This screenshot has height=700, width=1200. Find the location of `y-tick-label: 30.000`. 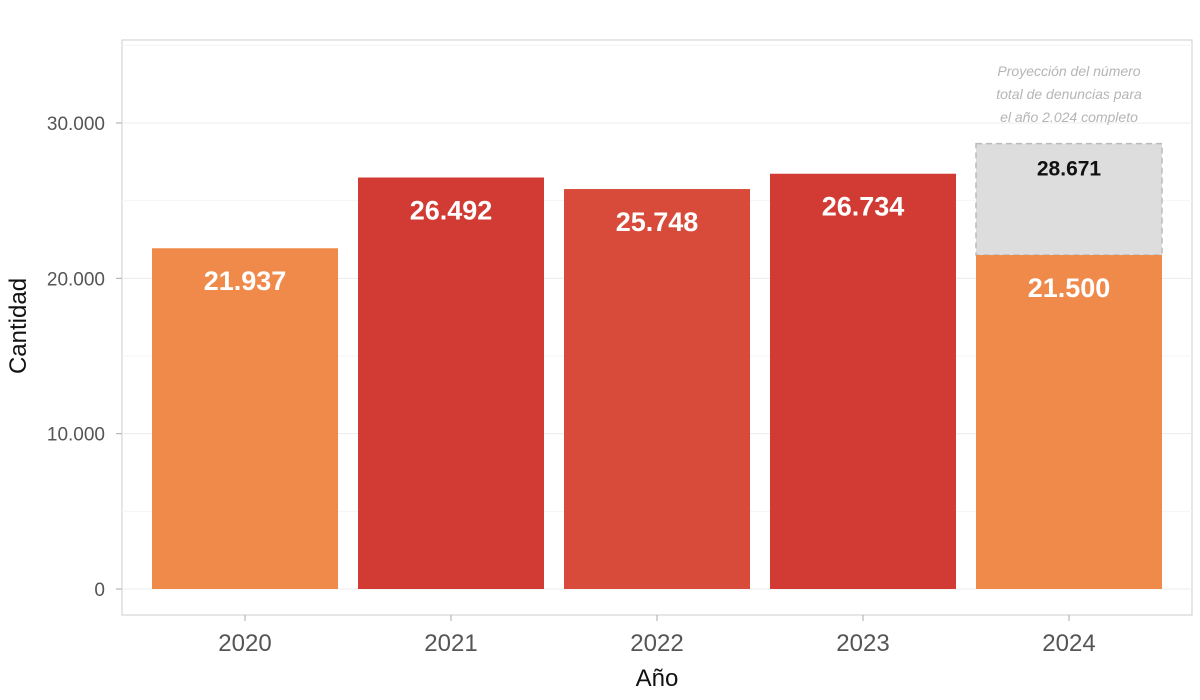

y-tick-label: 30.000 is located at coordinates (76, 124).